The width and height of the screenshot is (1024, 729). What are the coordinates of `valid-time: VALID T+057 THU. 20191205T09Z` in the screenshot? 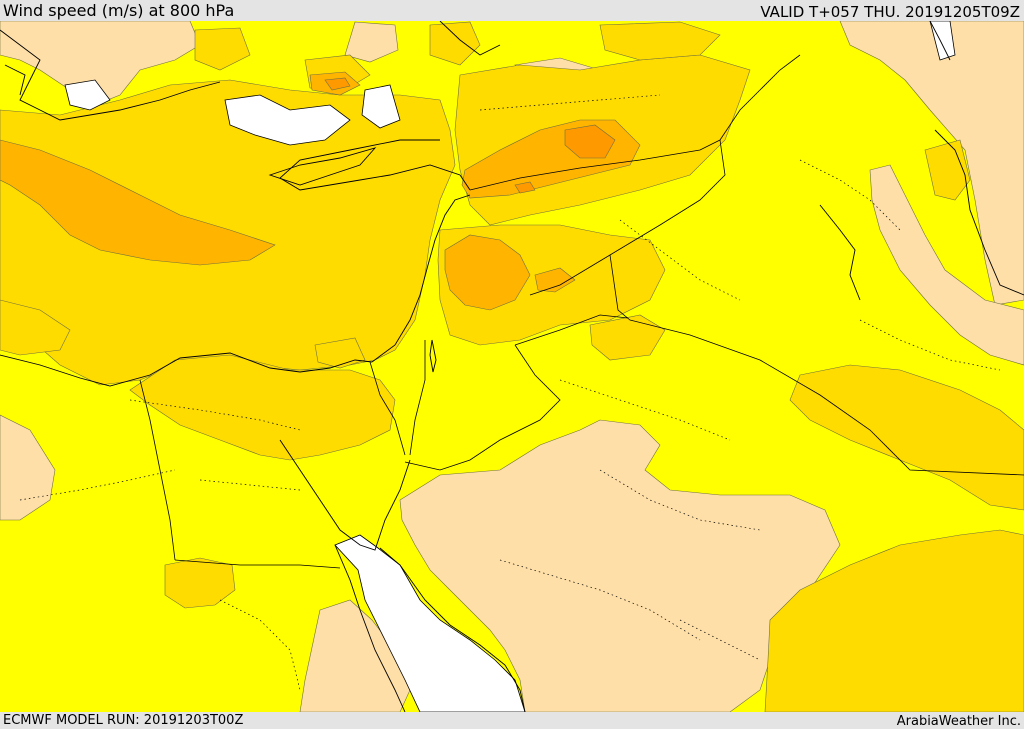 It's located at (890, 12).